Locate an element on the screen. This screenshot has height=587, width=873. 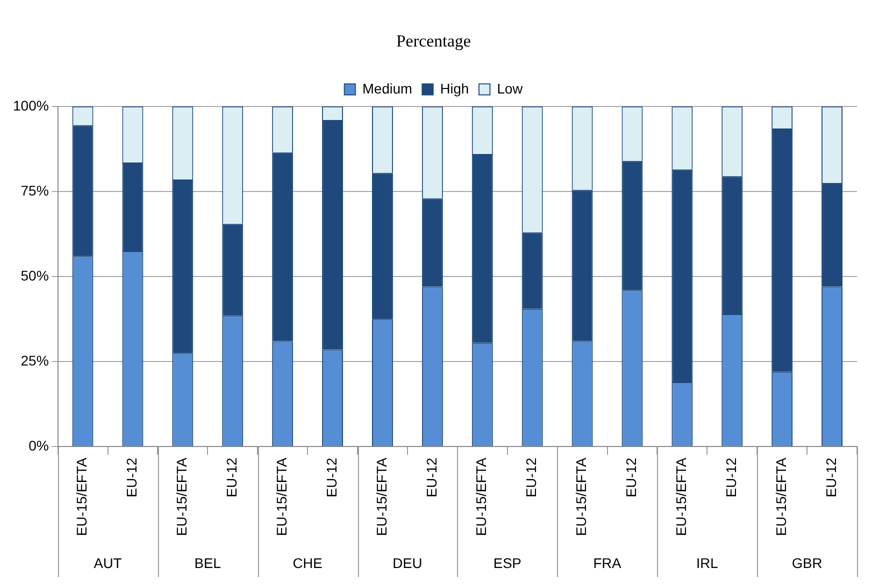
y-tick-label: 50% is located at coordinates (34, 275).